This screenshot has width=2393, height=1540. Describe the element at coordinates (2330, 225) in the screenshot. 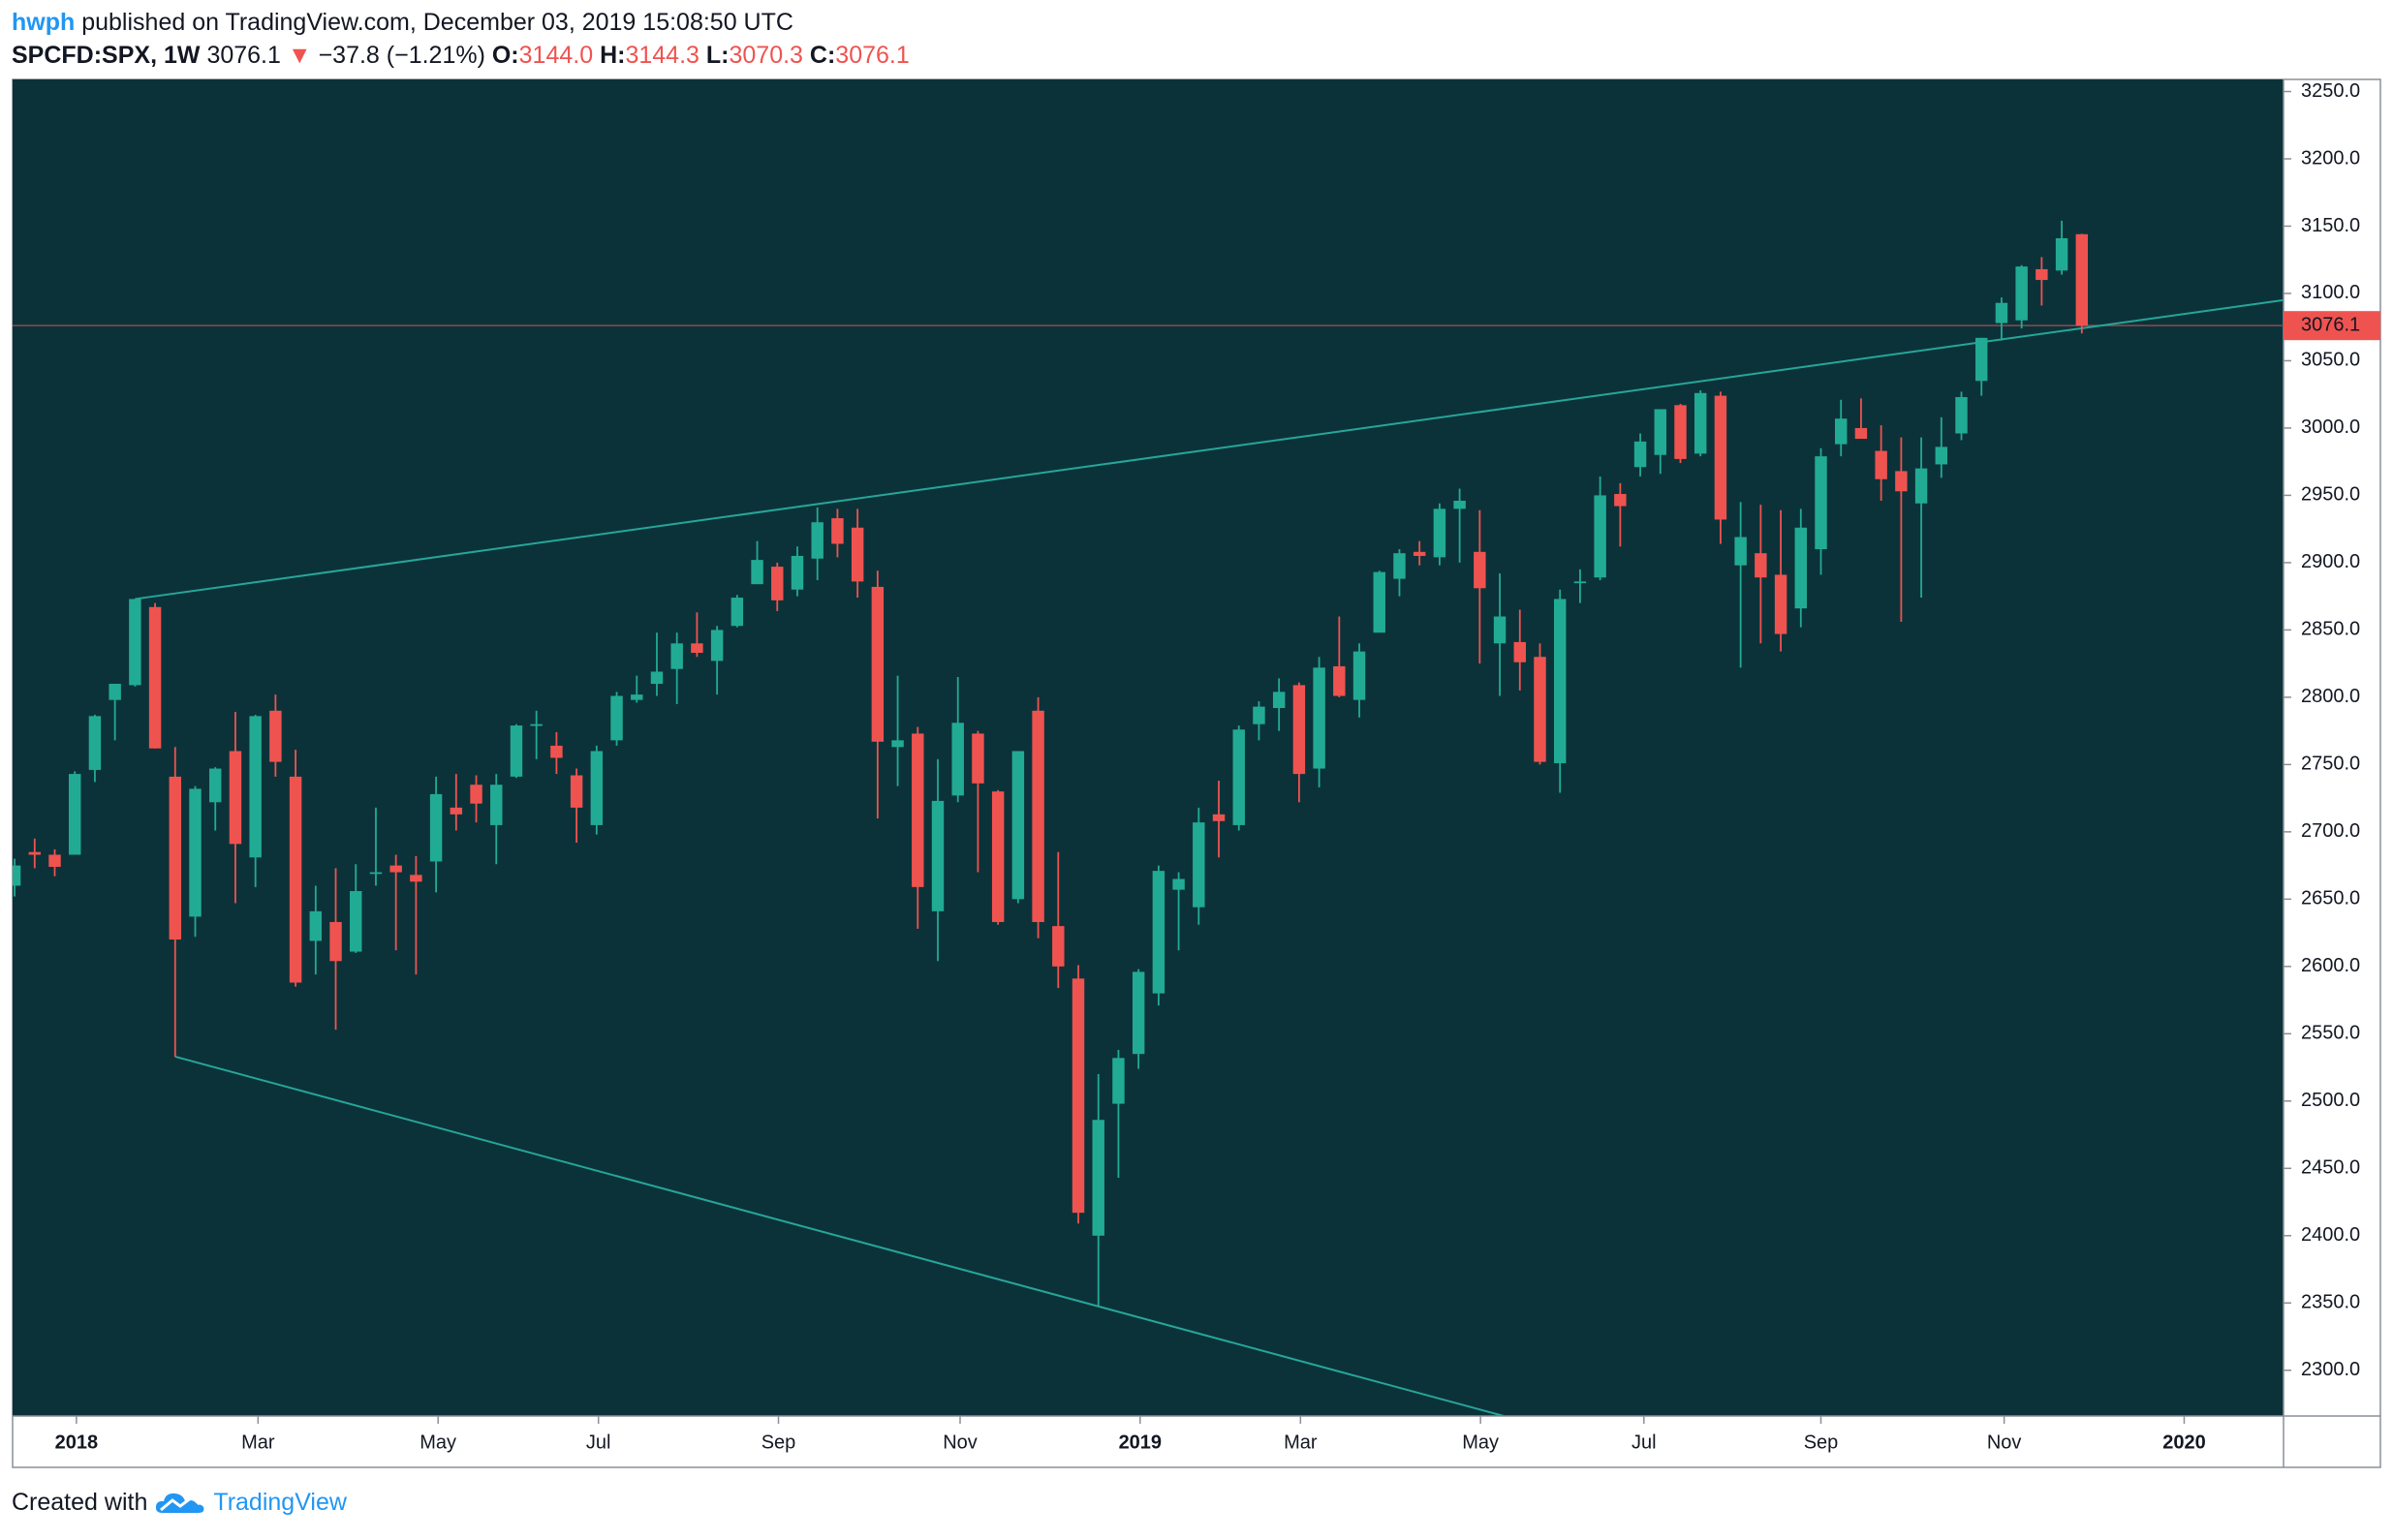

I see `y-tick-label: 3150.0` at that location.